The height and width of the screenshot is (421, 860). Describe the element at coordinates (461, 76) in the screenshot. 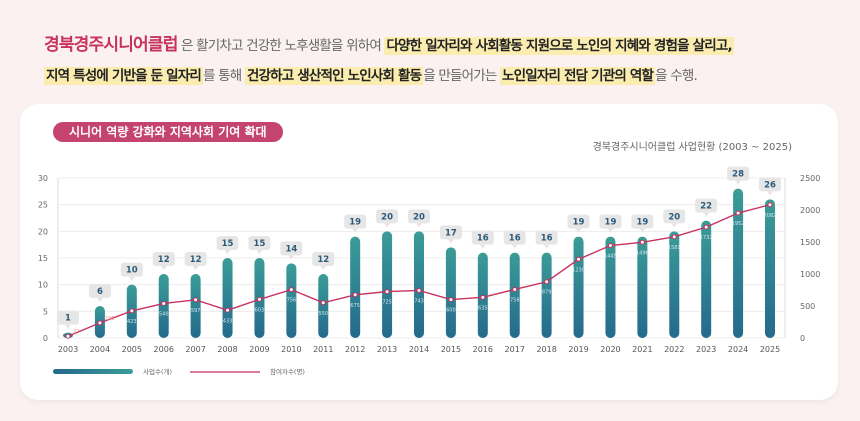

I see `intro-text-3: 을 만들어가는` at that location.